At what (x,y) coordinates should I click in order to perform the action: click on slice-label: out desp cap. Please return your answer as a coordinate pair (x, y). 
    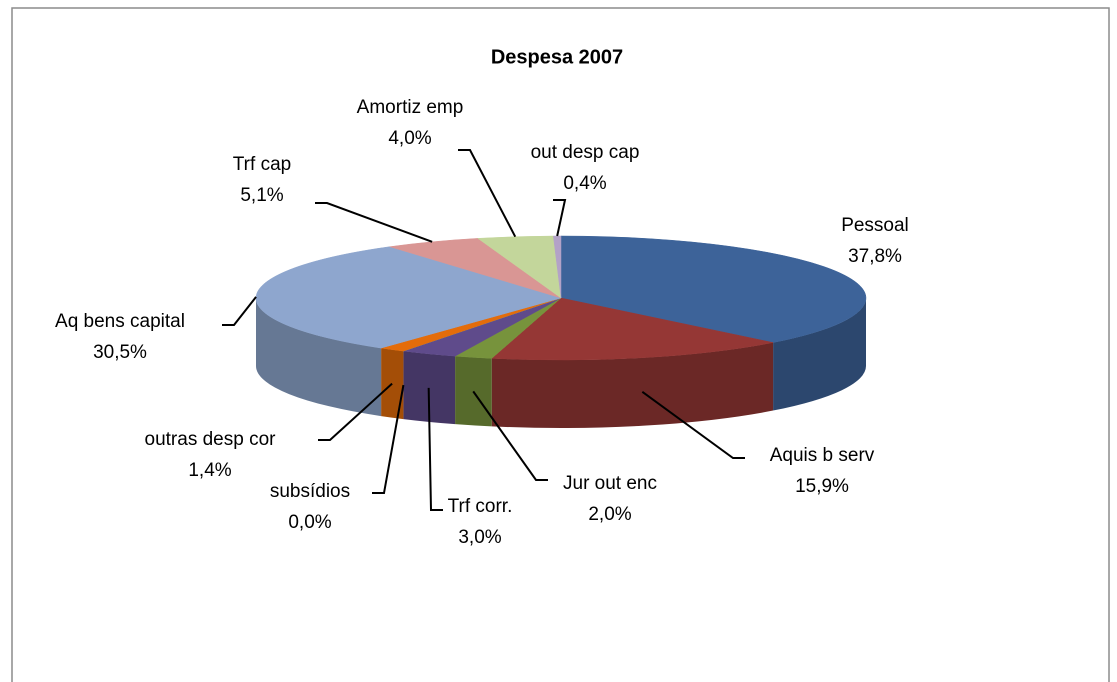
    Looking at the image, I should click on (585, 152).